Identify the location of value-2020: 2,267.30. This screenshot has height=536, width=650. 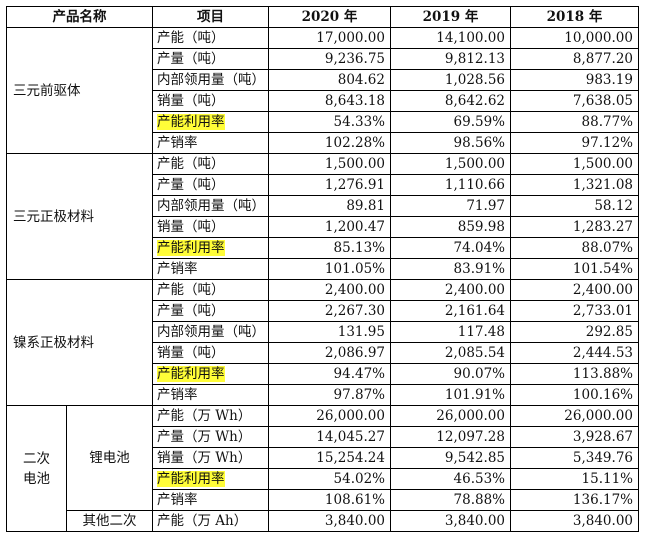
(329, 311).